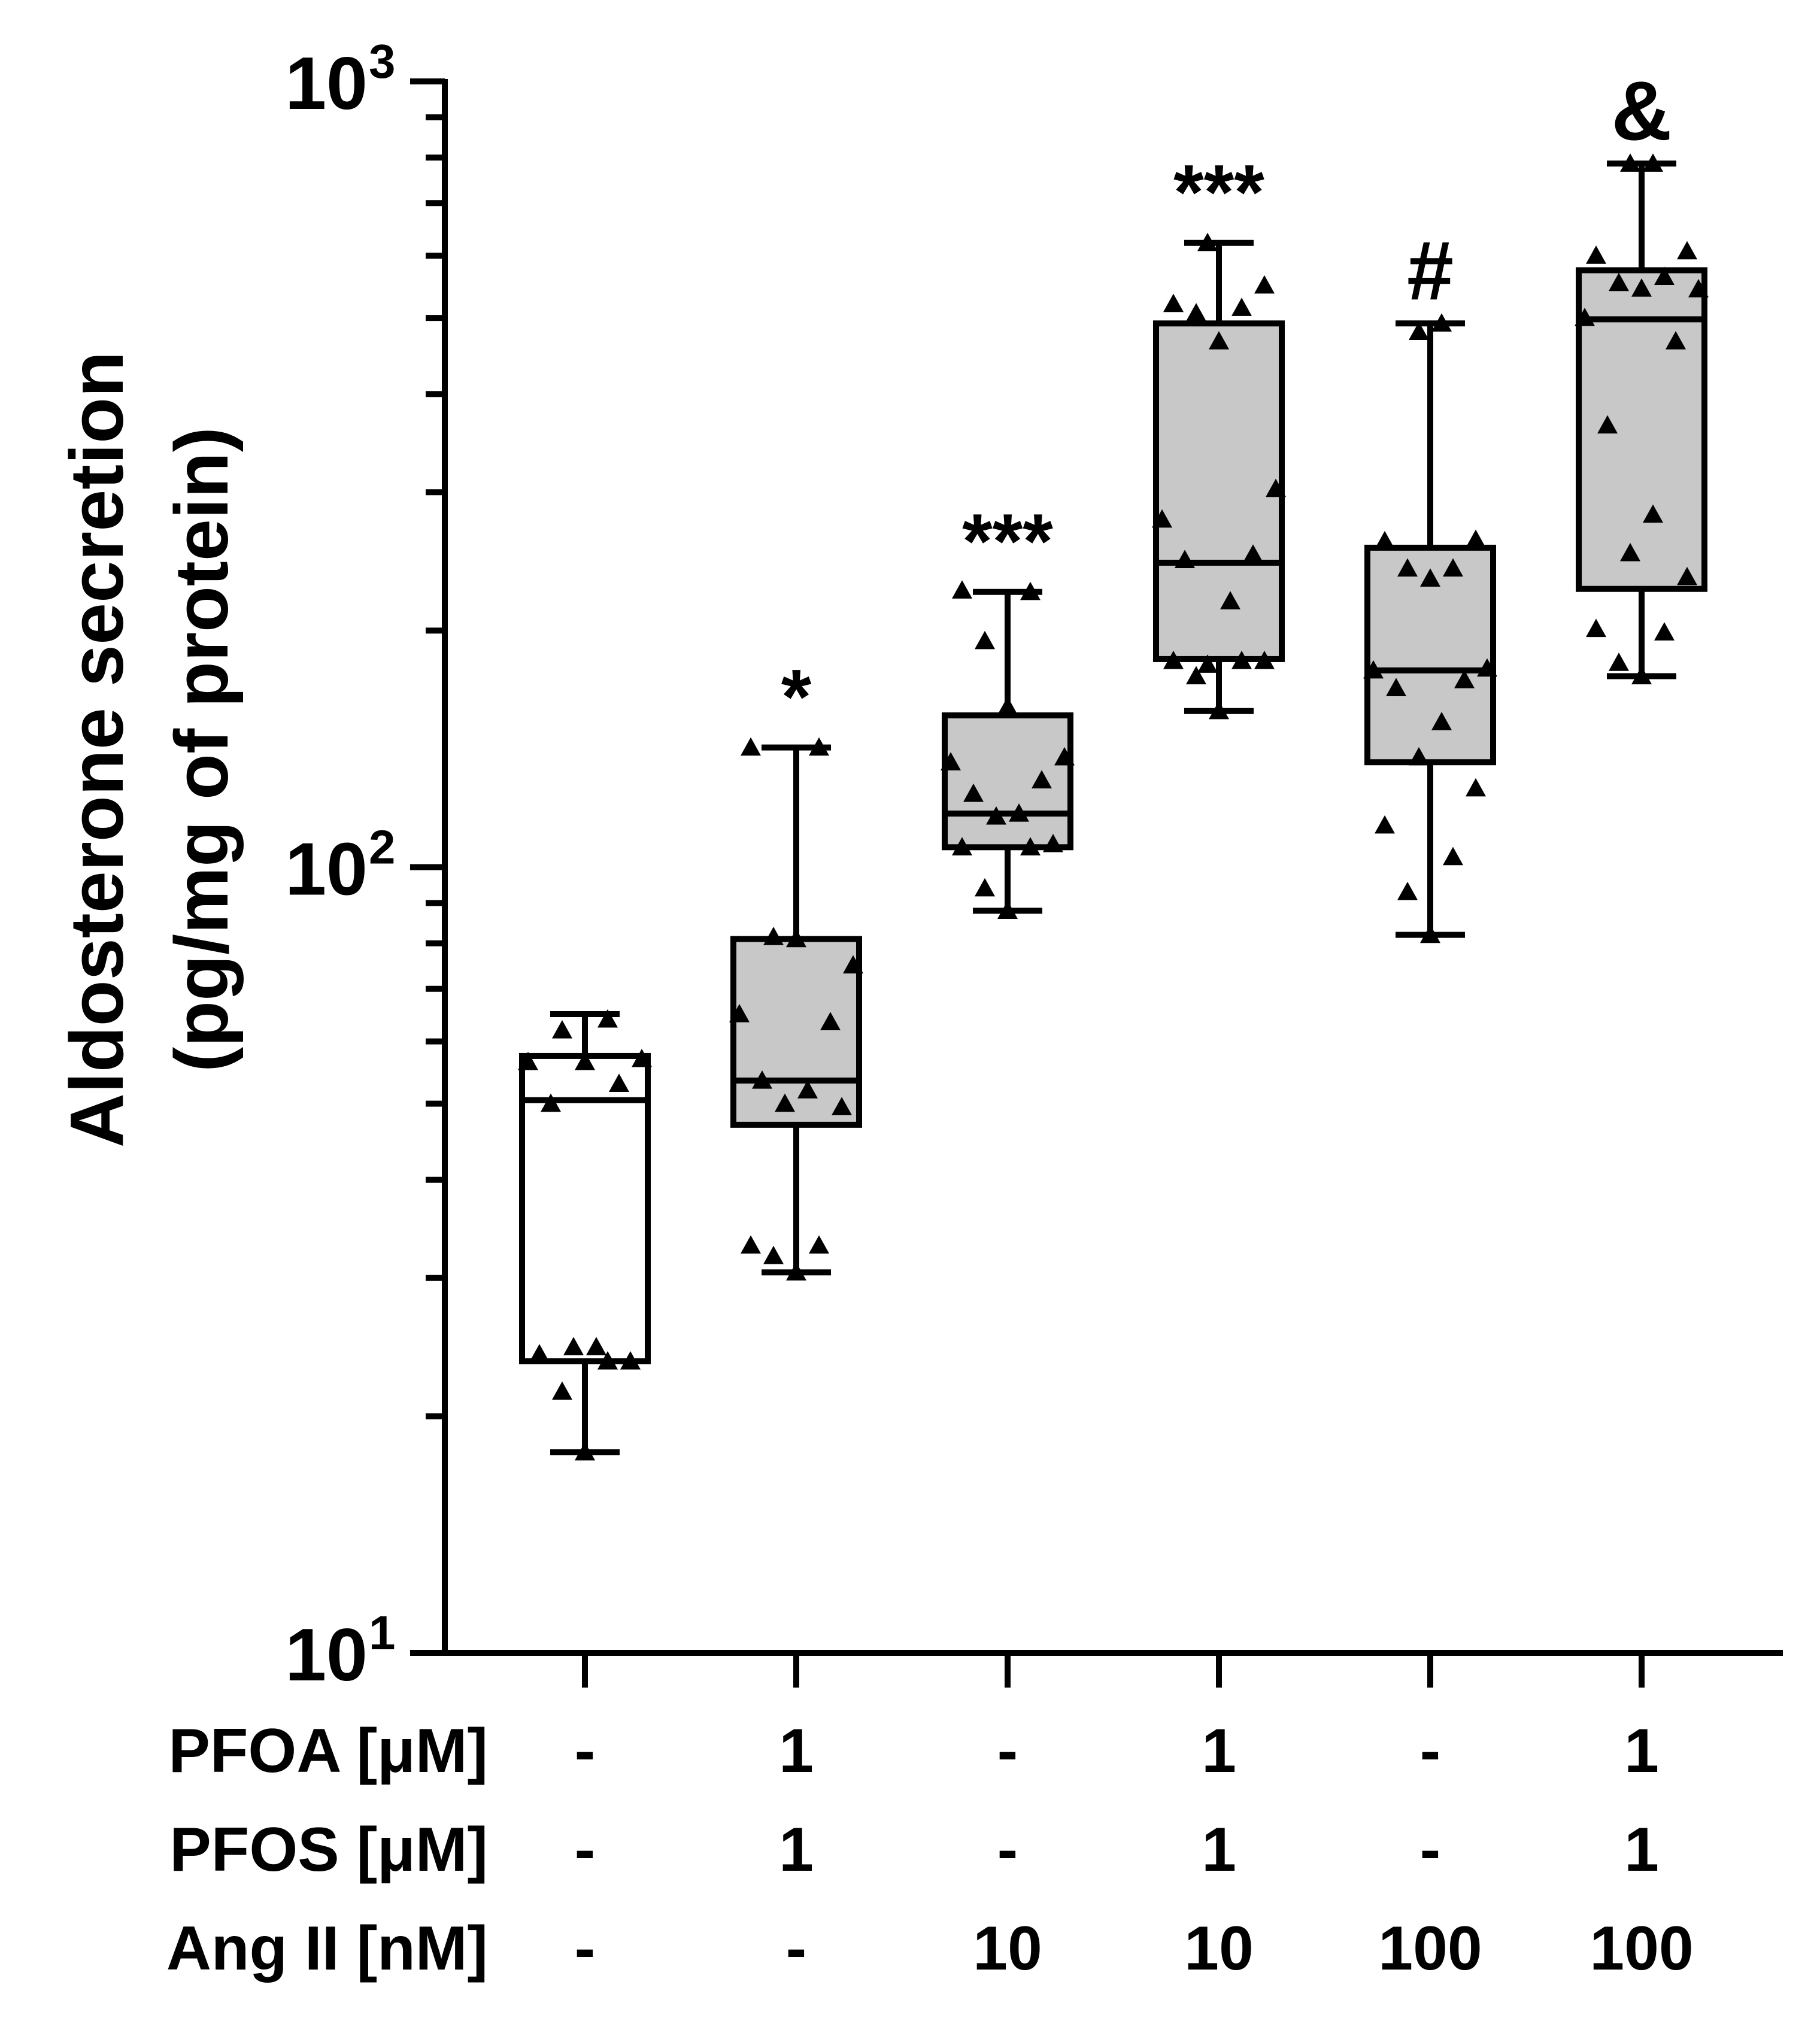 The width and height of the screenshot is (1820, 2027). I want to click on cell-angii-3: 10, so click(1008, 1948).